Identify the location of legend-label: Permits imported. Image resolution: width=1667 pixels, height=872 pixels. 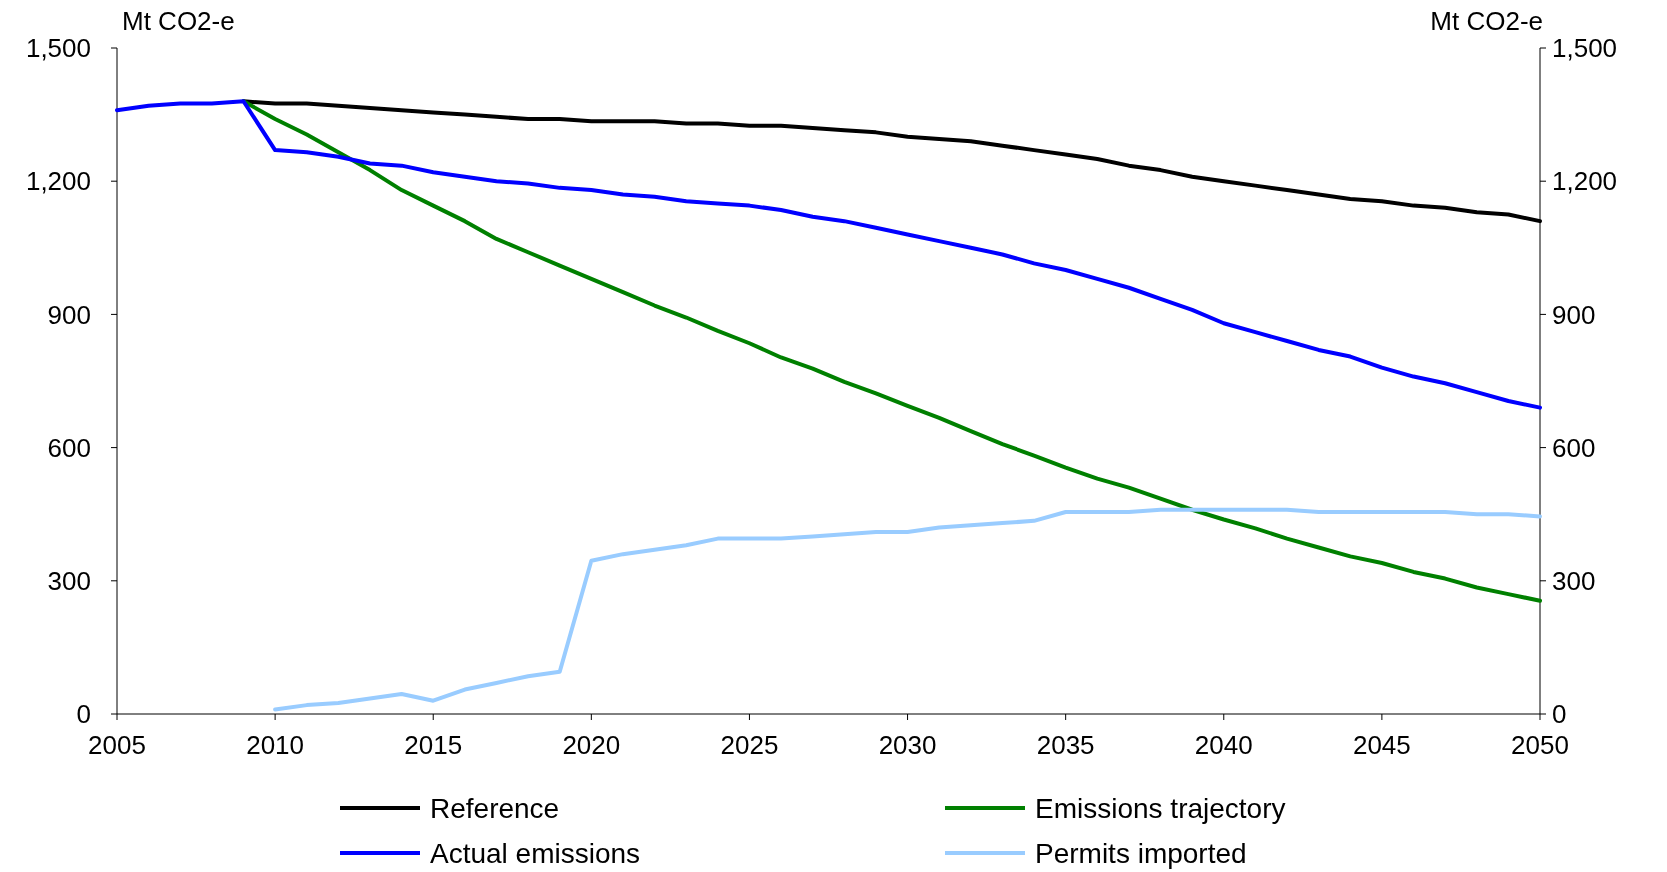
(1141, 853).